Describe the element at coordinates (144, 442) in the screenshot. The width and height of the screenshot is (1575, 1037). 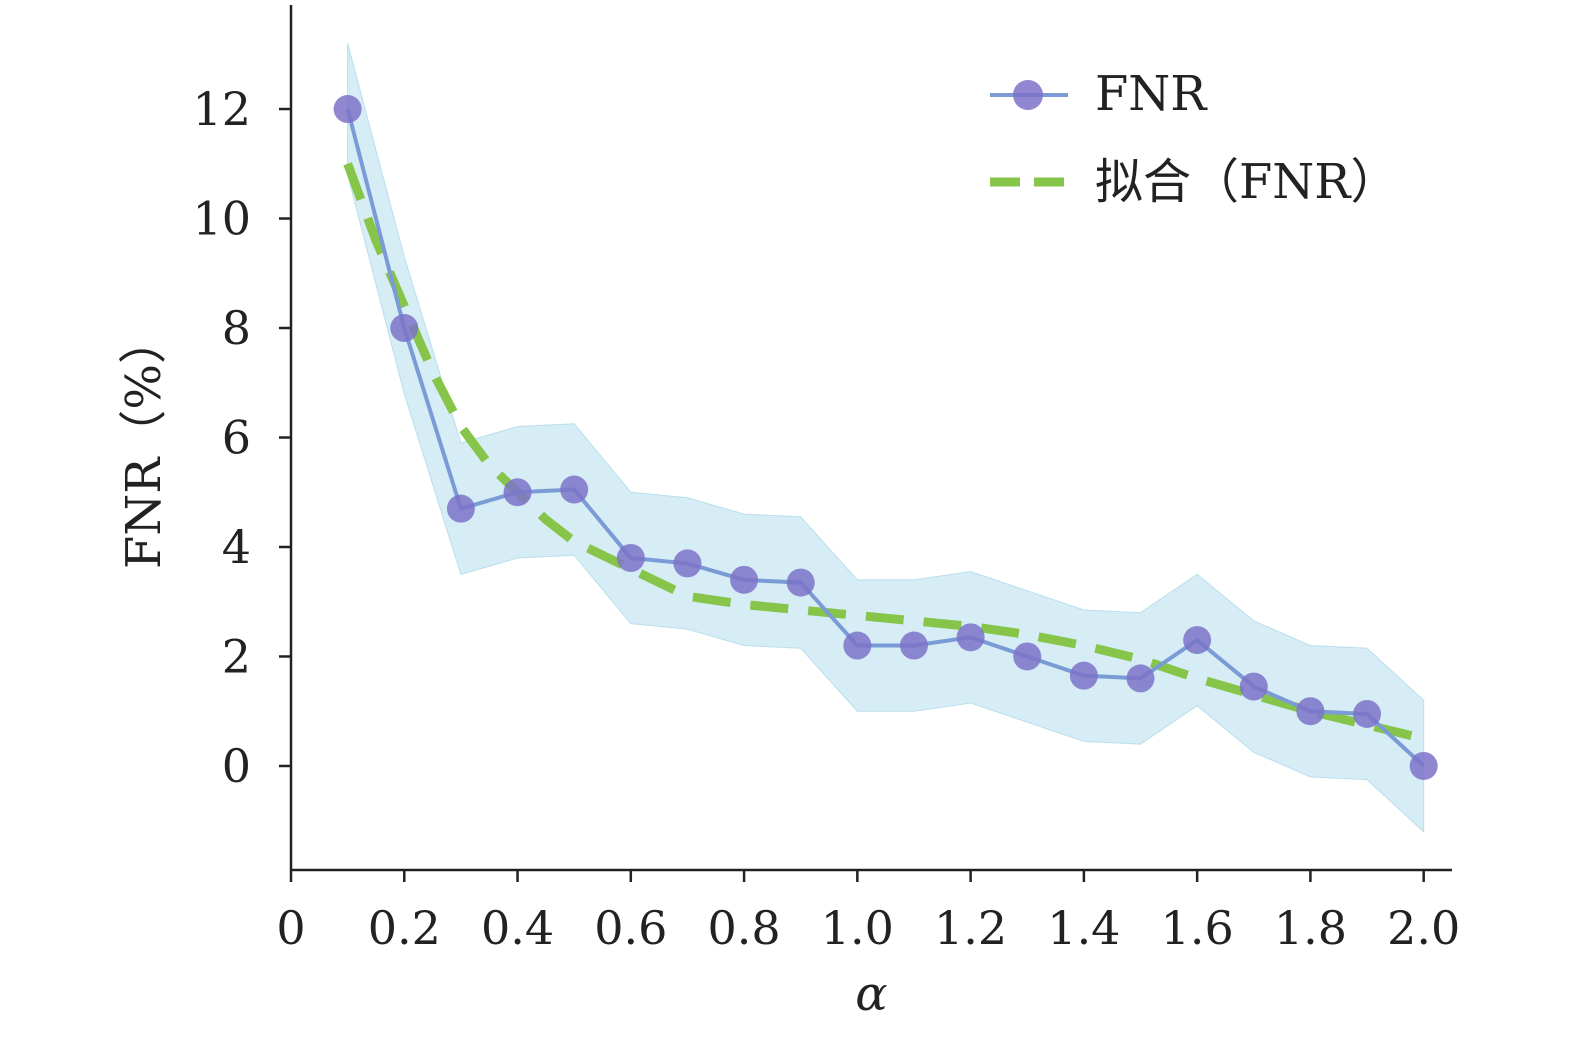
I see `y-axis-title: FNR（%）` at that location.